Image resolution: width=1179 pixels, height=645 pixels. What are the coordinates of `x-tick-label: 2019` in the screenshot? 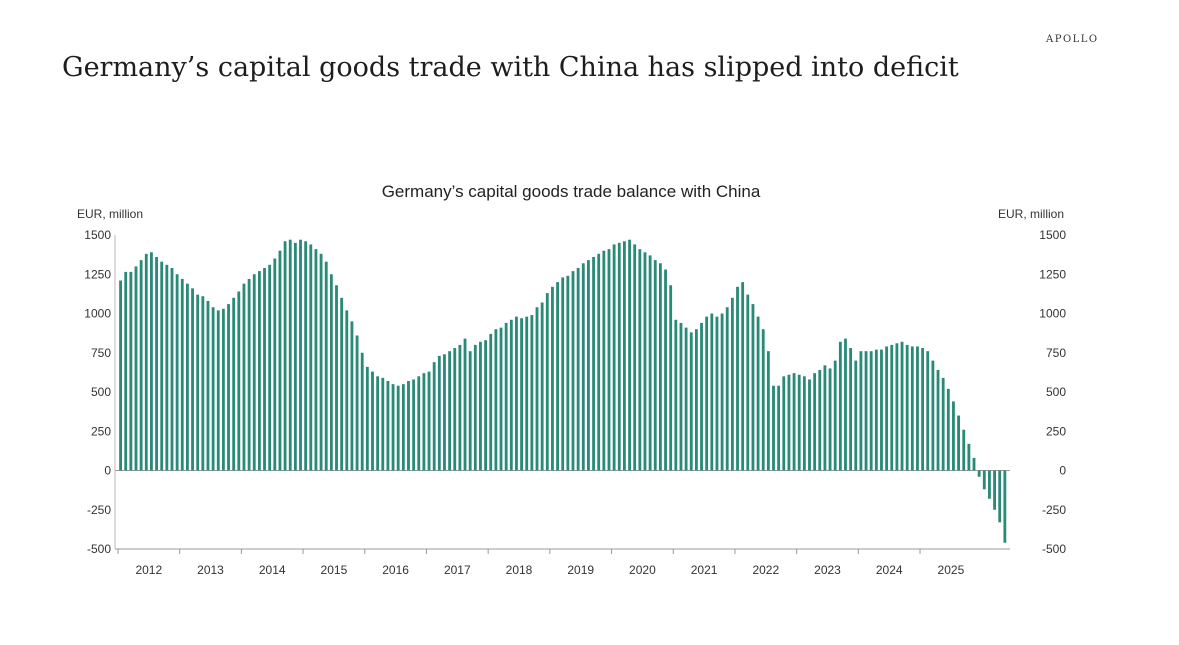 It's located at (580, 570).